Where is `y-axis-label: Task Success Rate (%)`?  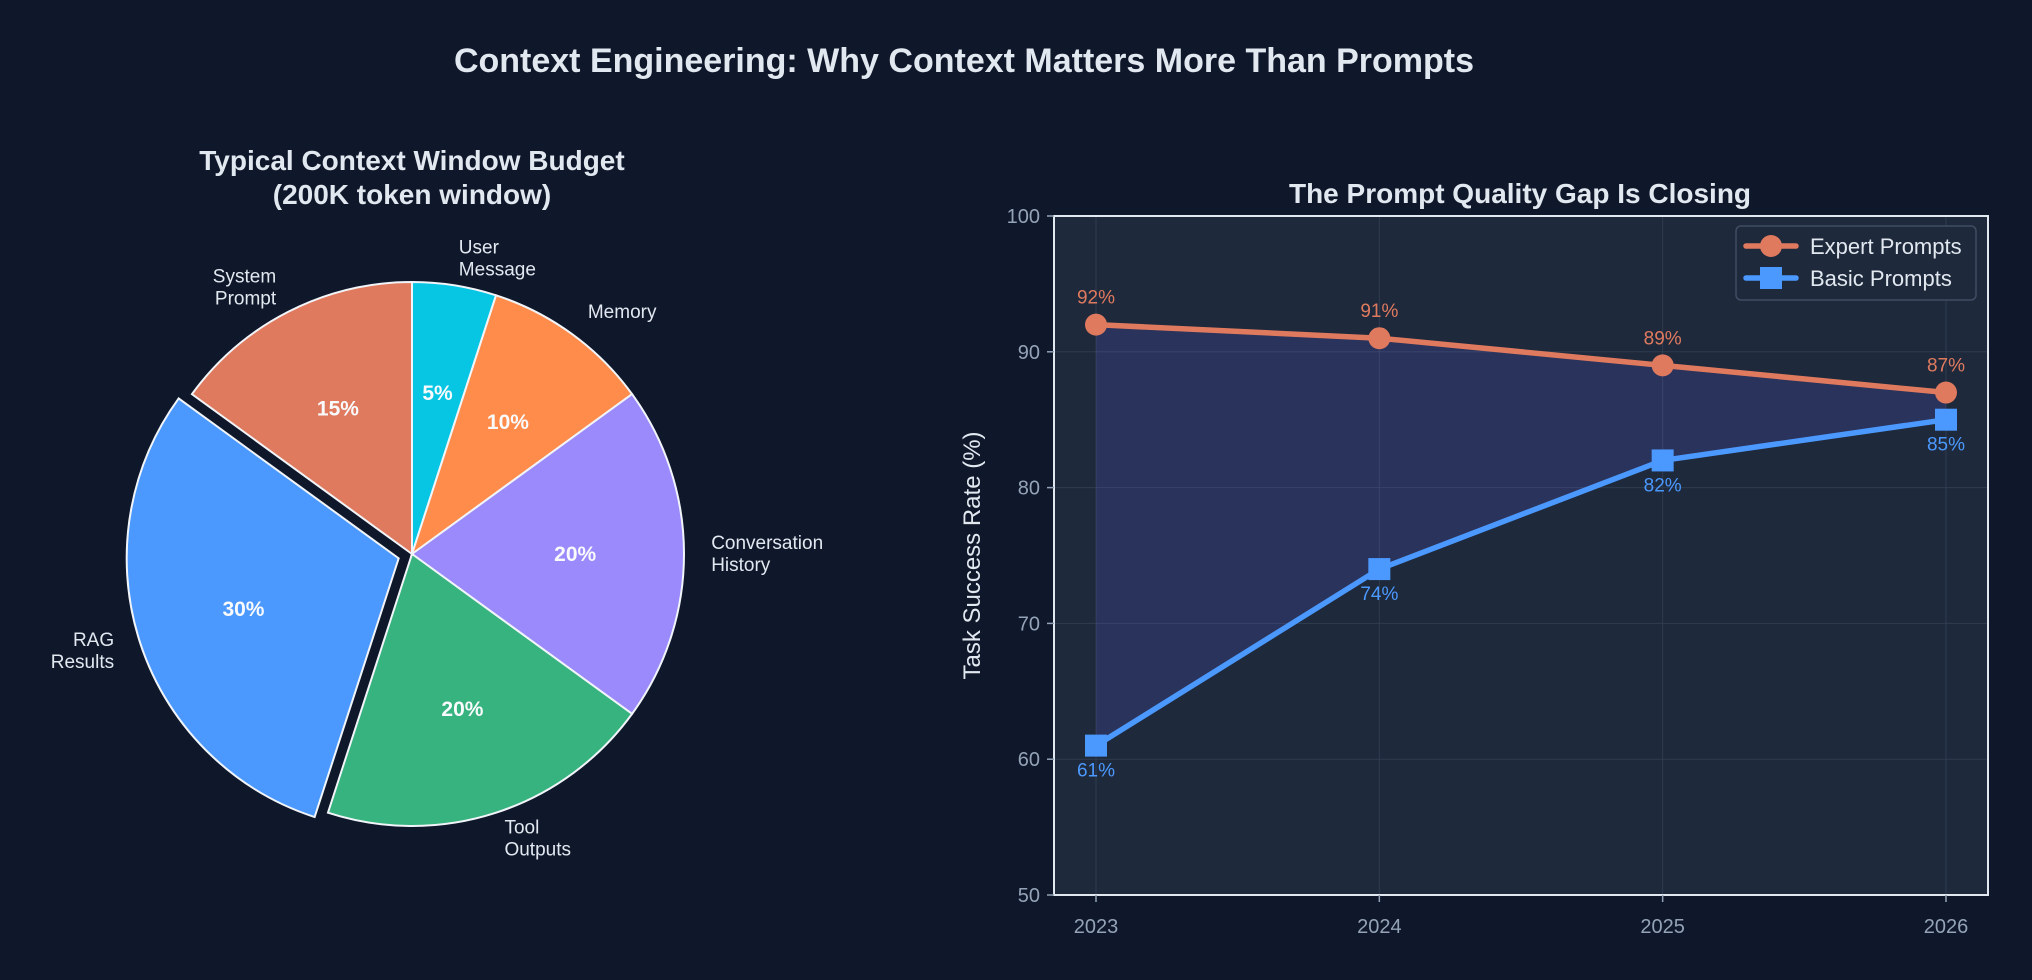
y-axis-label: Task Success Rate (%) is located at coordinates (972, 555).